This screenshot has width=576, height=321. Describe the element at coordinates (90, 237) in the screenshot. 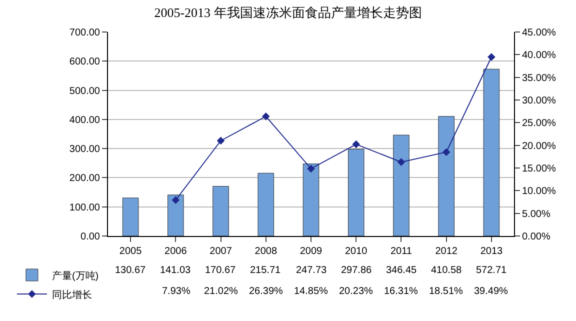

I see `y-tick-label: 0.00` at that location.